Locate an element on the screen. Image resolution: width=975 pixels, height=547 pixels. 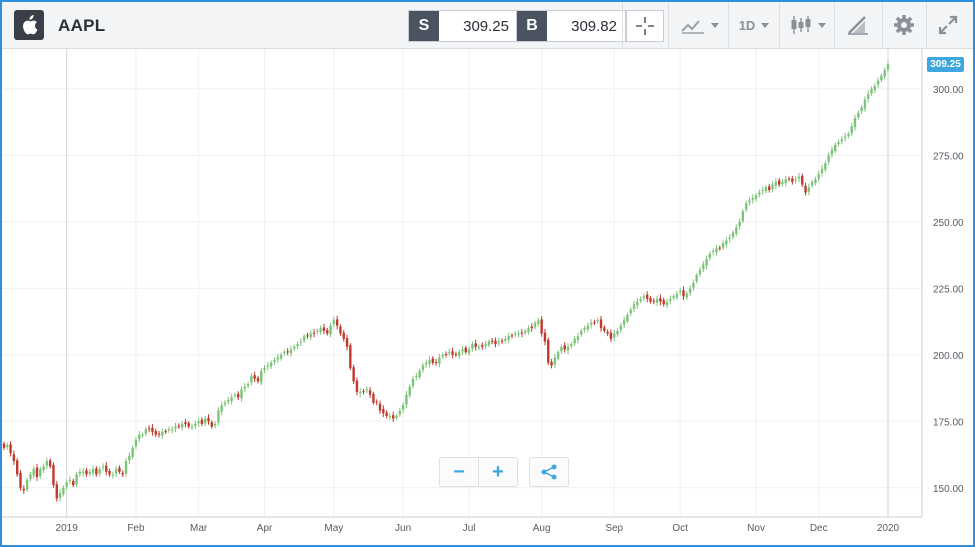
settings-button is located at coordinates (904, 25).